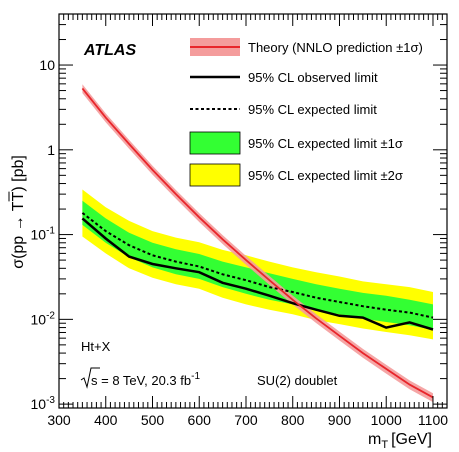  What do you see at coordinates (59, 420) in the screenshot?
I see `x-tick-label: 300` at bounding box center [59, 420].